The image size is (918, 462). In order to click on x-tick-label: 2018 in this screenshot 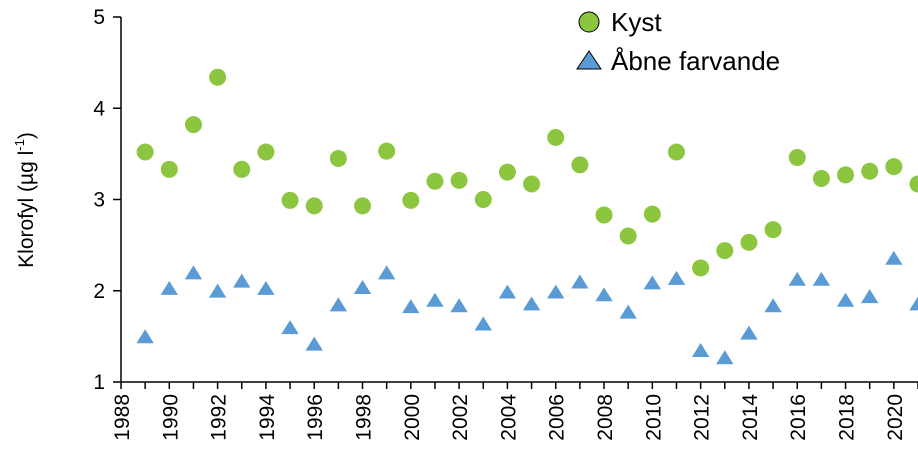, I will do `click(847, 417)`.